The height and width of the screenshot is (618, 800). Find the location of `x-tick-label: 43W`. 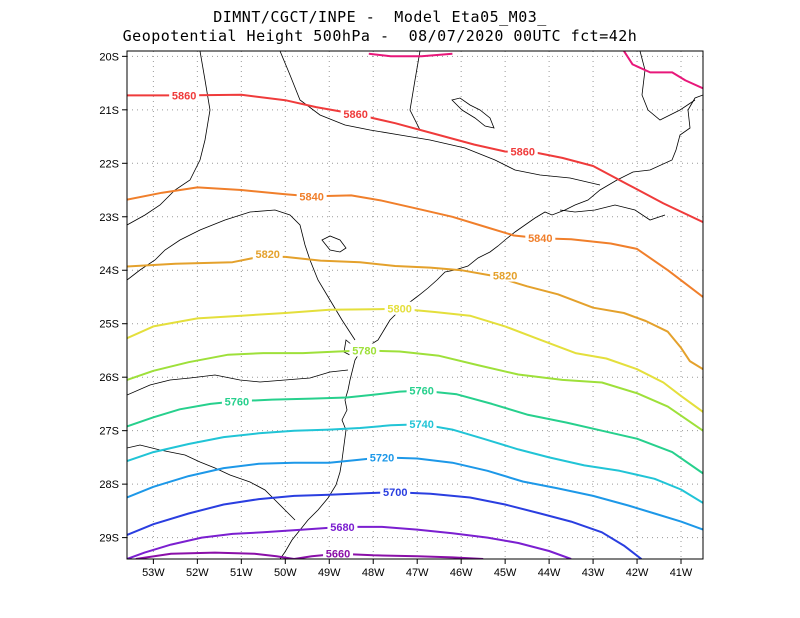

x-tick-label: 43W is located at coordinates (593, 573).